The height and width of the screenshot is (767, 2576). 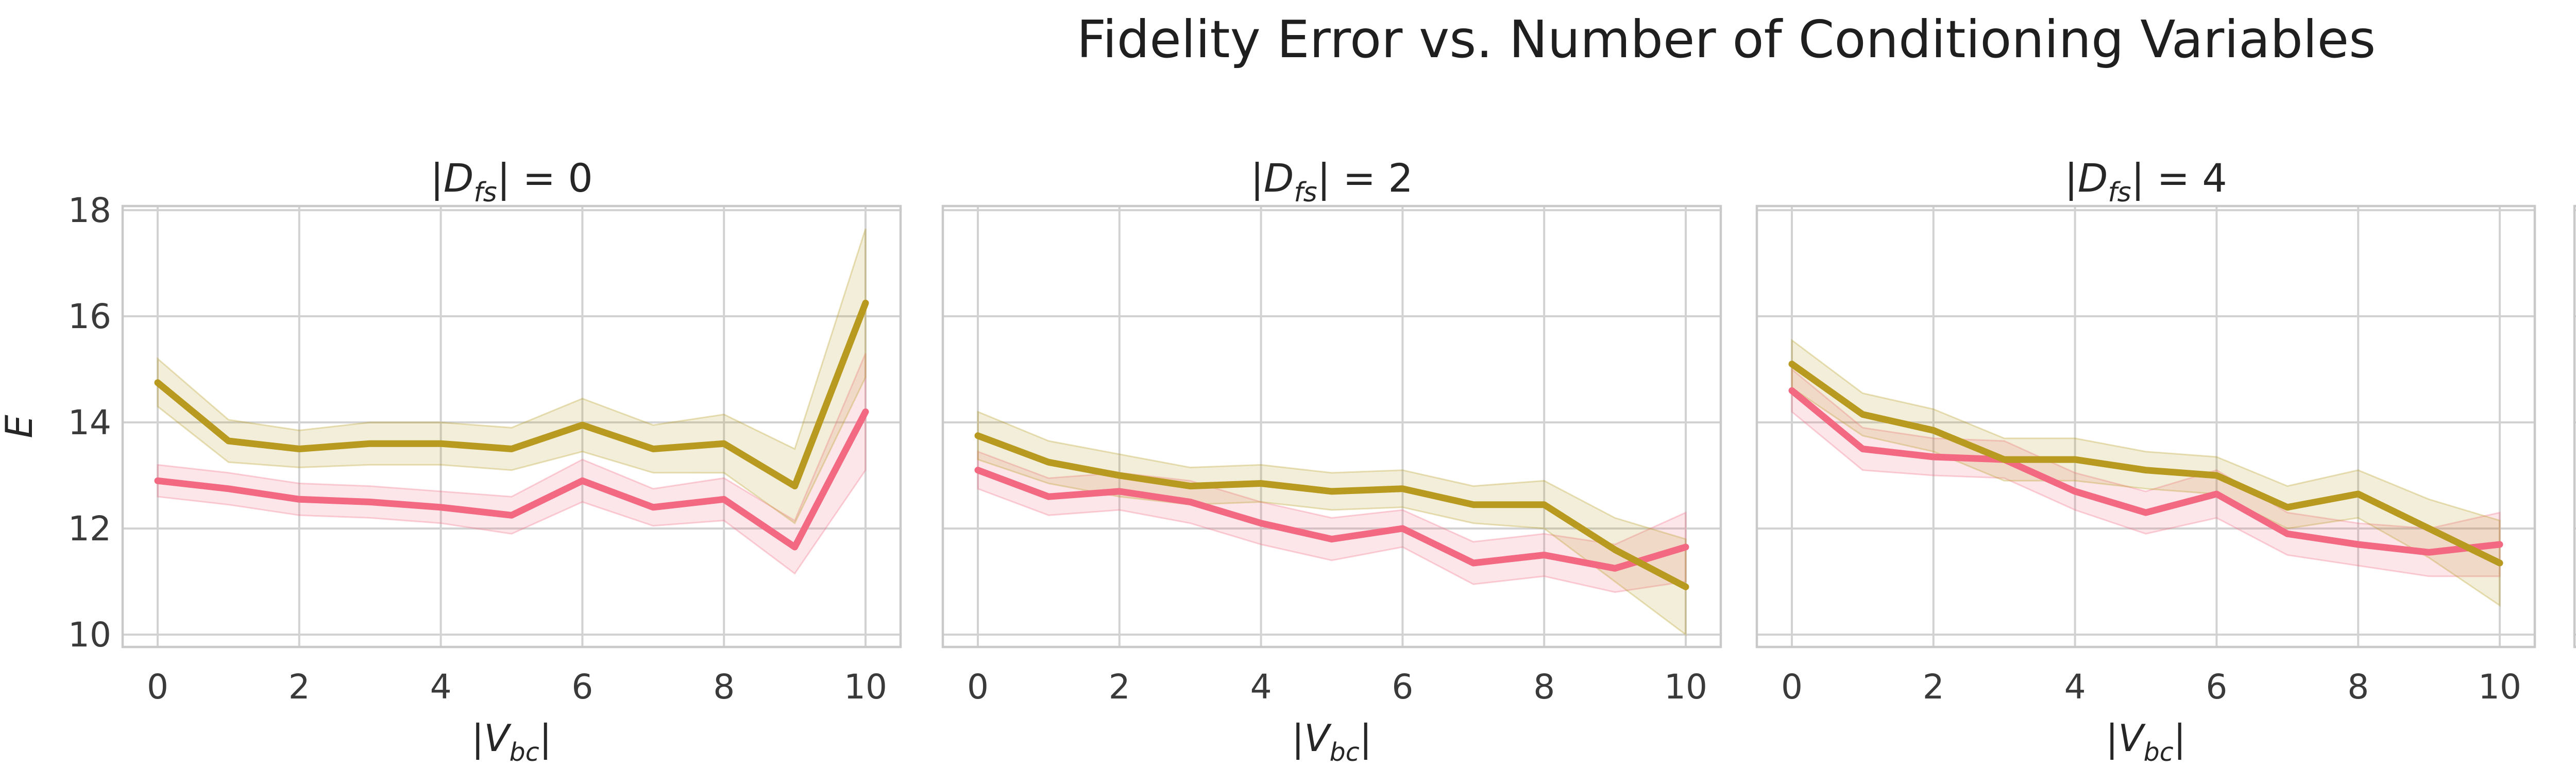 I want to click on y-tick-label: 18, so click(x=89, y=210).